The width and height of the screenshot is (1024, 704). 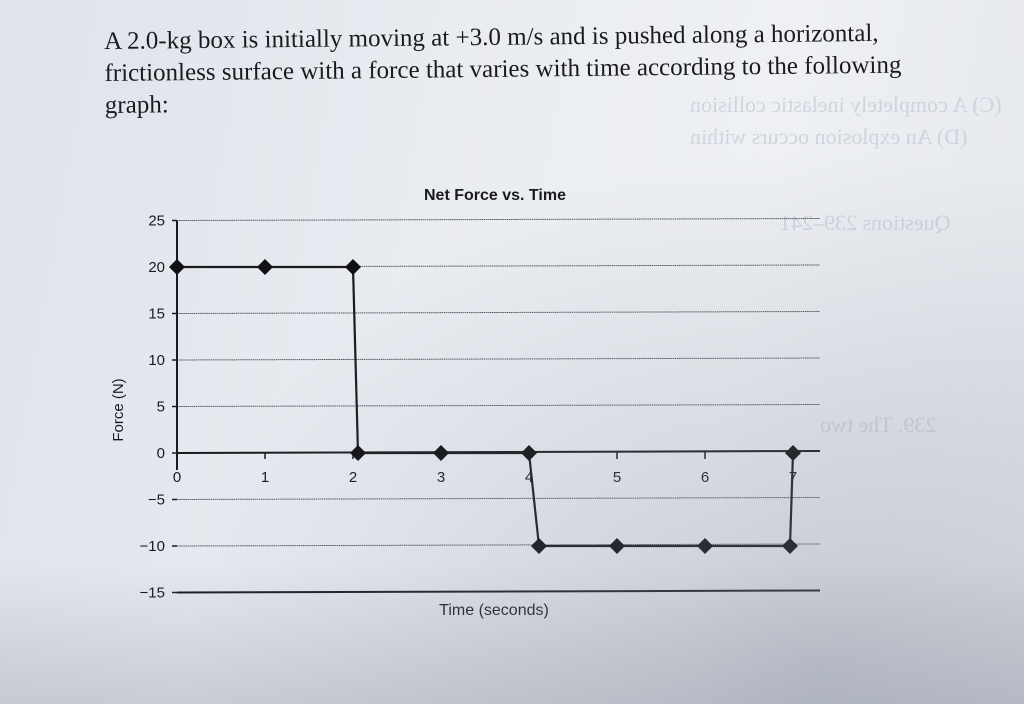 I want to click on x-tick-label: 0, so click(x=177, y=477).